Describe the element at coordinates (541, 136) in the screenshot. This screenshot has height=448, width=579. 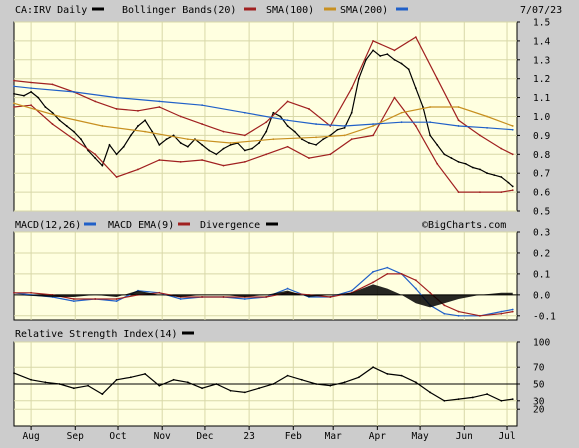
I see `price-y-tick-label: 0.9` at that location.